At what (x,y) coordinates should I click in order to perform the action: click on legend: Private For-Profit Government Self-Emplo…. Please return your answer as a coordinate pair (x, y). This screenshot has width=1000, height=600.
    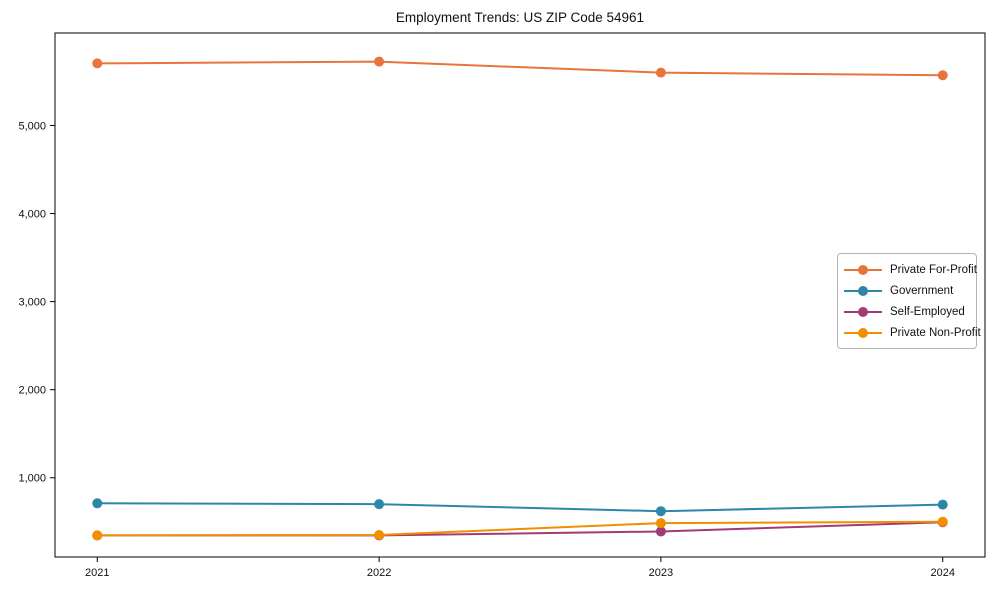
    Looking at the image, I should click on (909, 301).